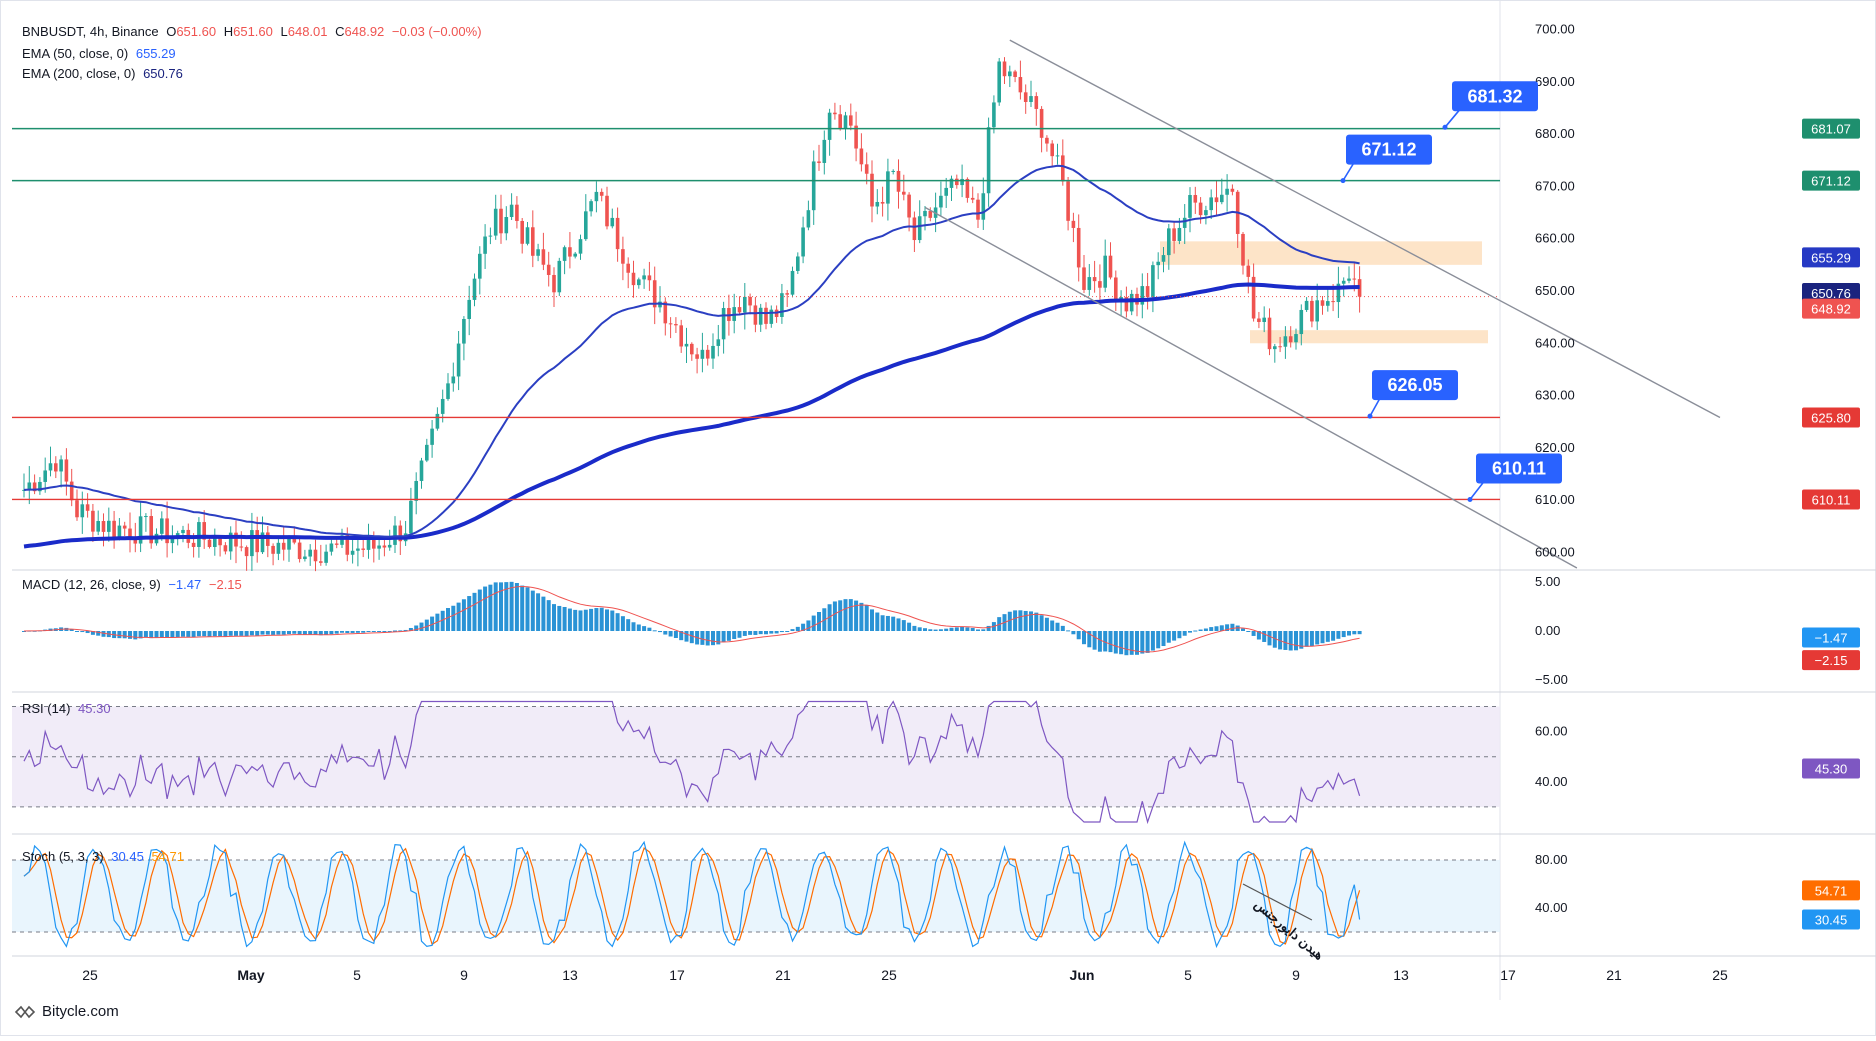 This screenshot has height=1041, width=1876. What do you see at coordinates (156, 53) in the screenshot?
I see `ema50-value: 655.29` at bounding box center [156, 53].